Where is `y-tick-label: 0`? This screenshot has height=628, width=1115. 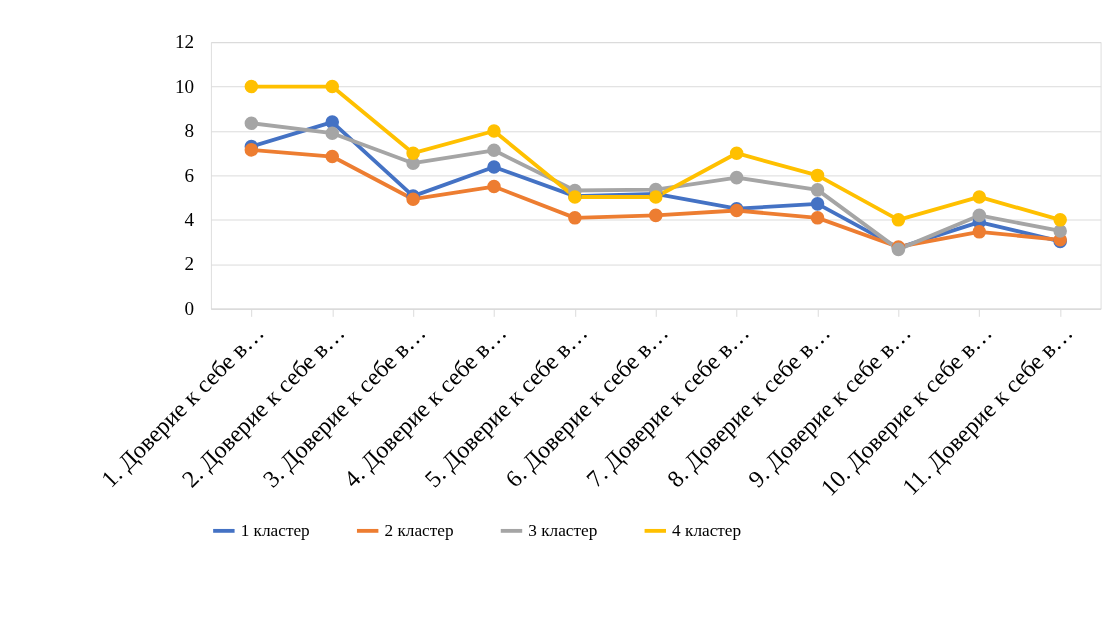 y-tick-label: 0 is located at coordinates (189, 308).